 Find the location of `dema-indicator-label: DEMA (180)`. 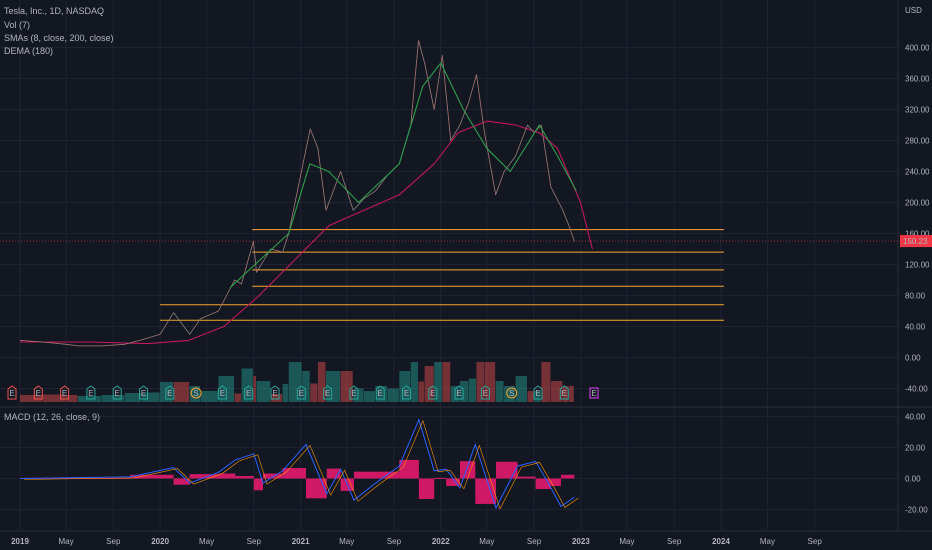

dema-indicator-label: DEMA (180) is located at coordinates (29, 51).